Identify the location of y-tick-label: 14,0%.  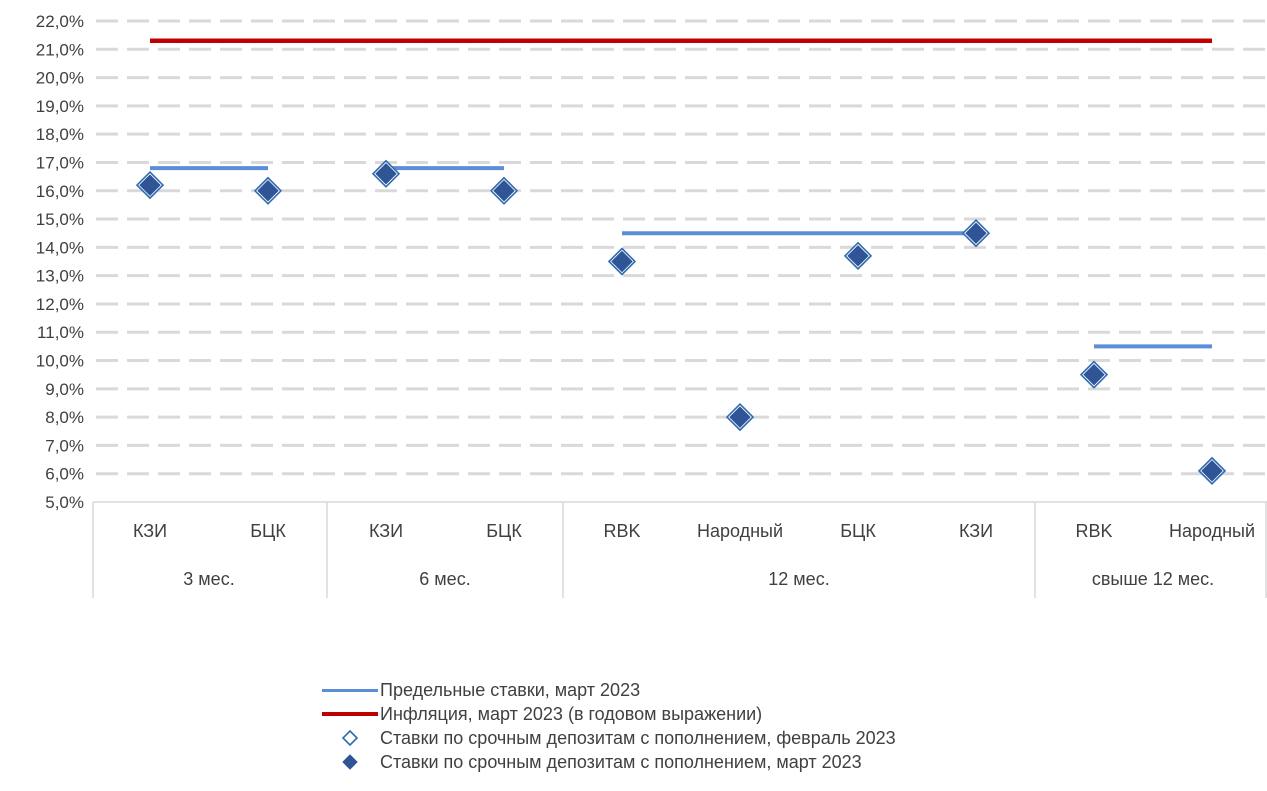
(60, 247).